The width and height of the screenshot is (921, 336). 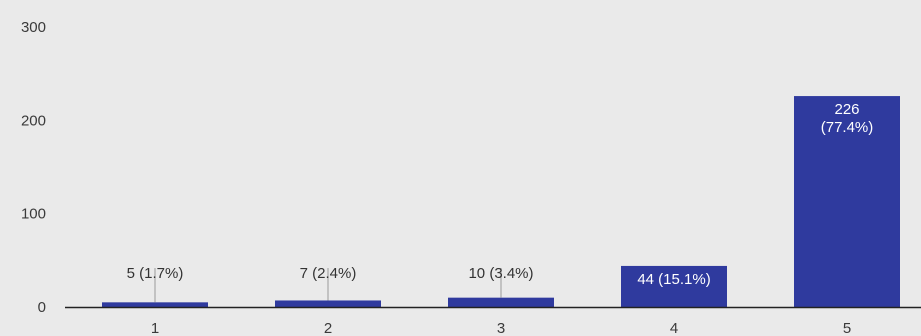 What do you see at coordinates (155, 273) in the screenshot?
I see `data-label: 5 (1.7%)` at bounding box center [155, 273].